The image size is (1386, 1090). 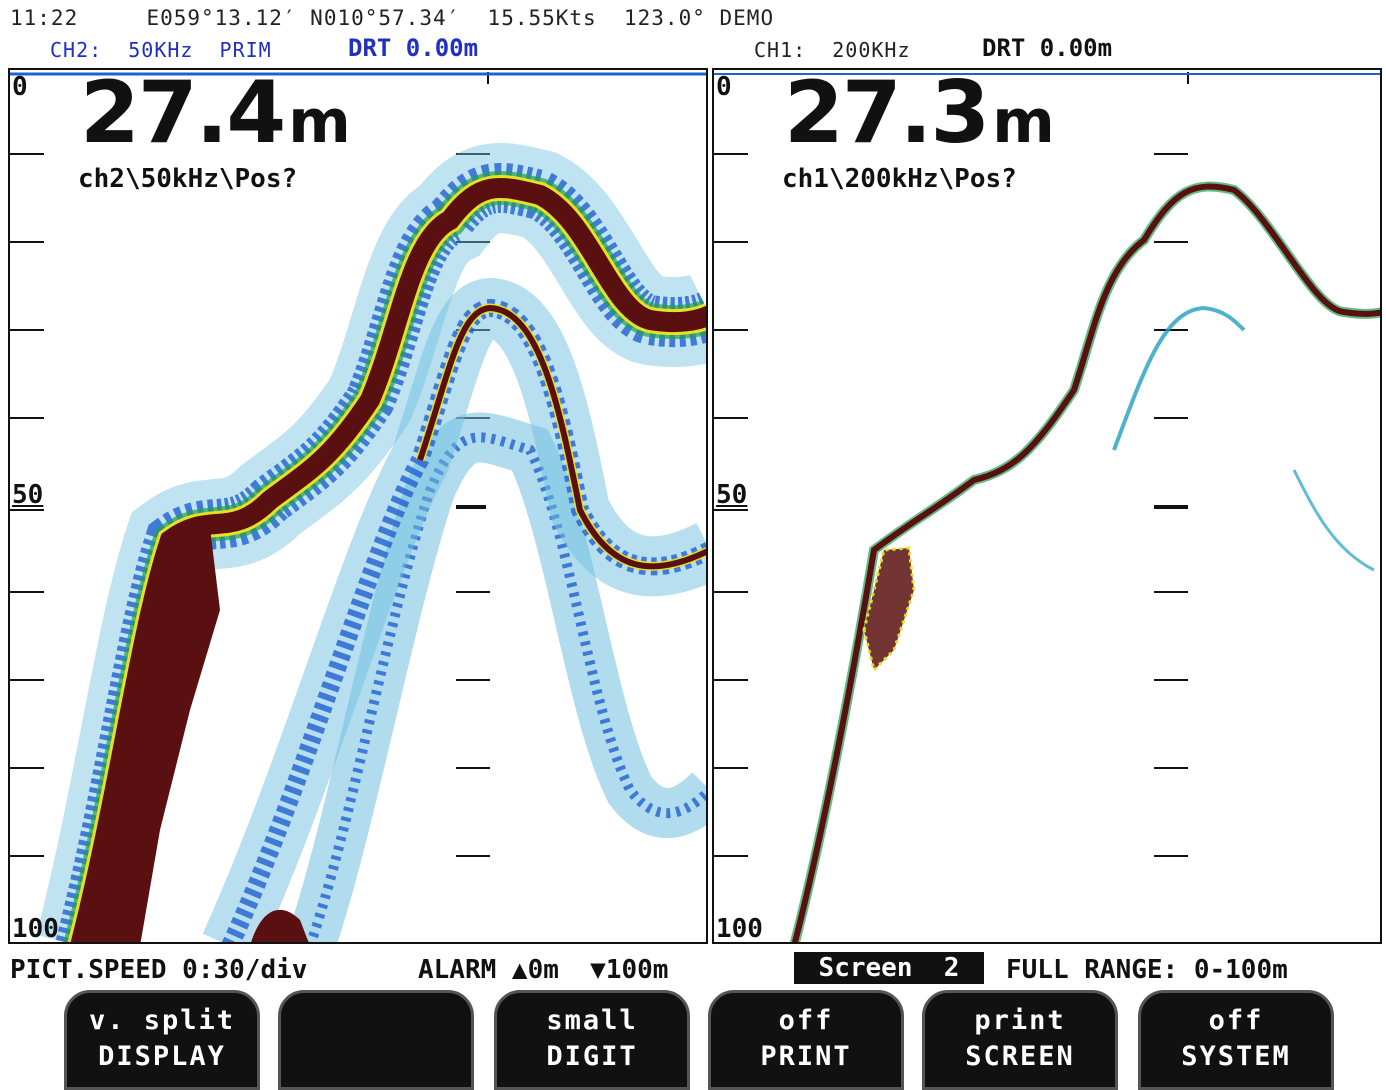 I want to click on ch1-header: CH1: 200KHz, so click(x=832, y=50).